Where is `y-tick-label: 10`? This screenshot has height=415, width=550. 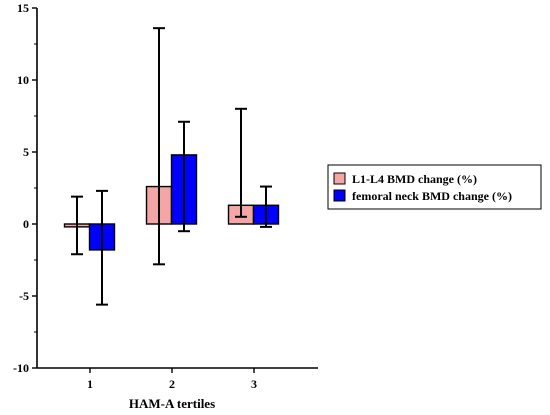 y-tick-label: 10 is located at coordinates (23, 80).